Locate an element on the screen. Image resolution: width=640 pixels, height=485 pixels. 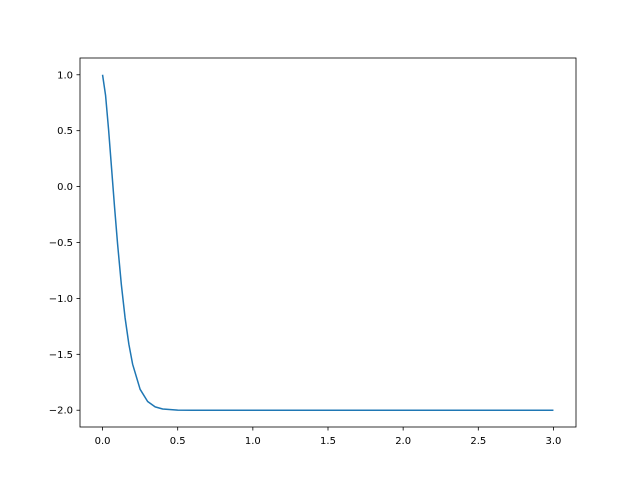
x-tick-label: 1.0 is located at coordinates (253, 441).